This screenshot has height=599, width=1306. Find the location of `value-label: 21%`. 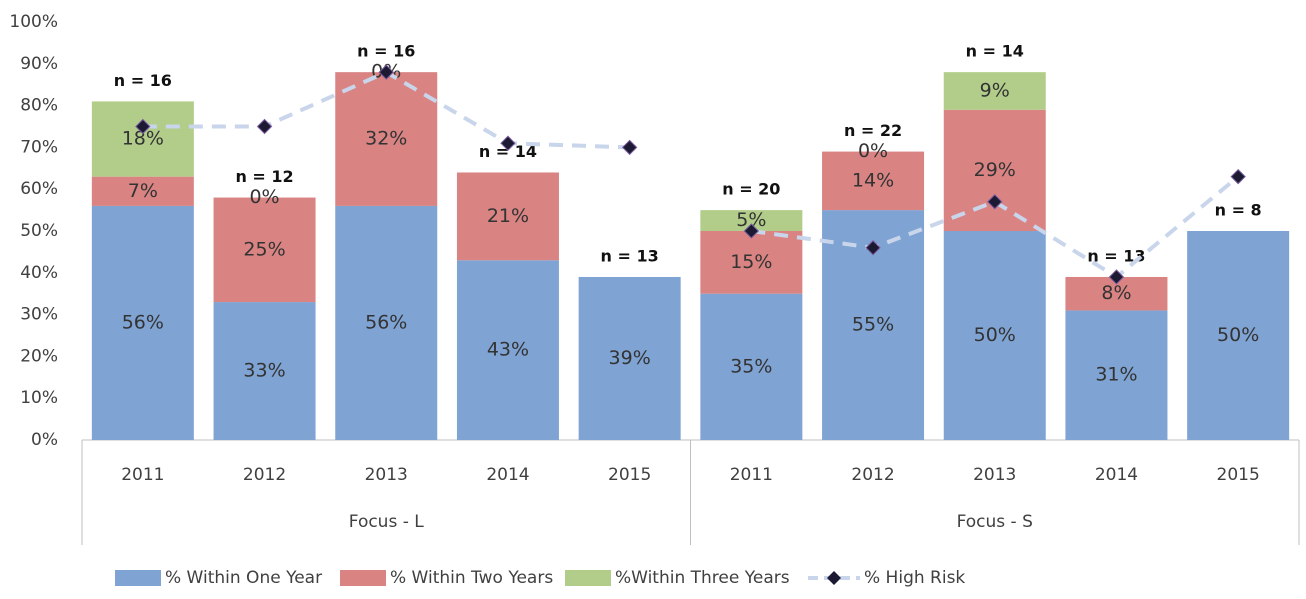

value-label: 21% is located at coordinates (508, 216).